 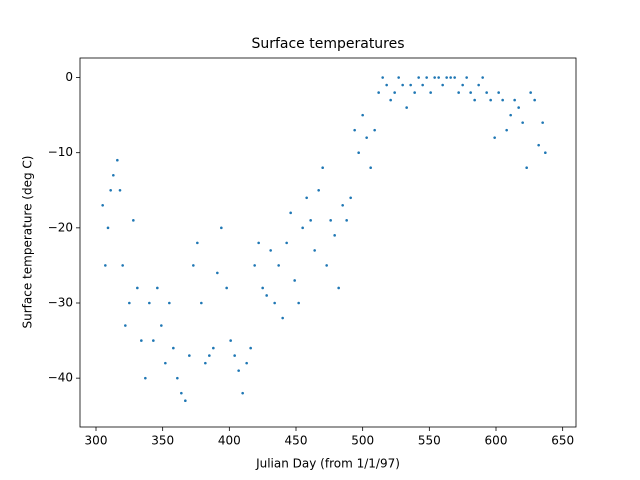 I want to click on x-tick-label: 650, so click(x=562, y=441).